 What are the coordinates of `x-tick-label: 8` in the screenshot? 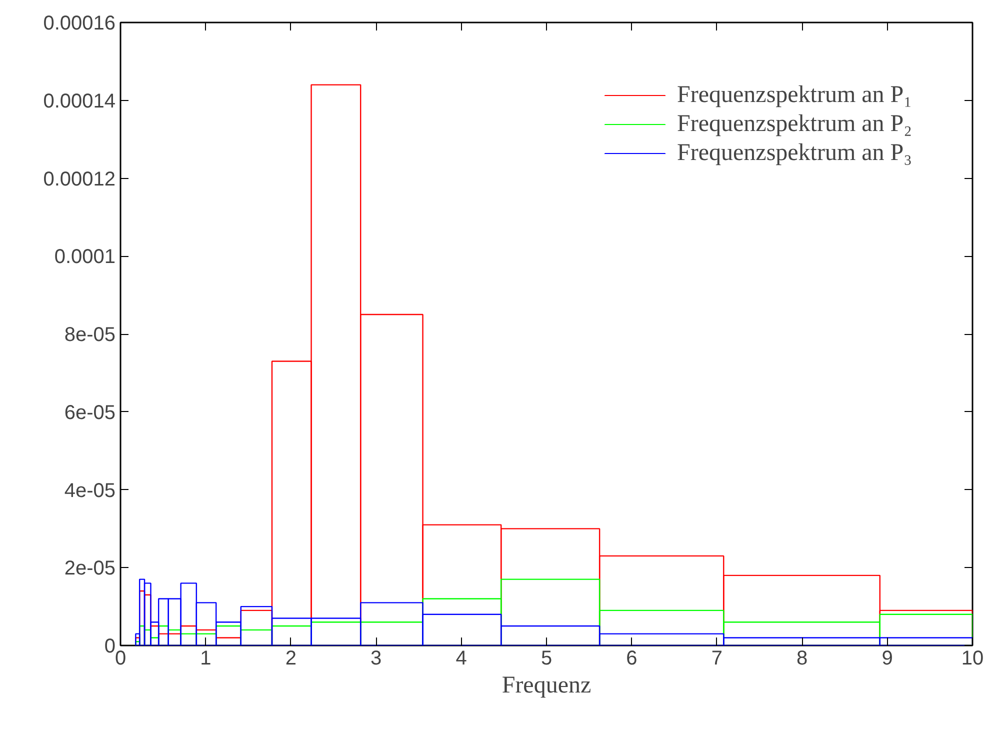 It's located at (802, 659).